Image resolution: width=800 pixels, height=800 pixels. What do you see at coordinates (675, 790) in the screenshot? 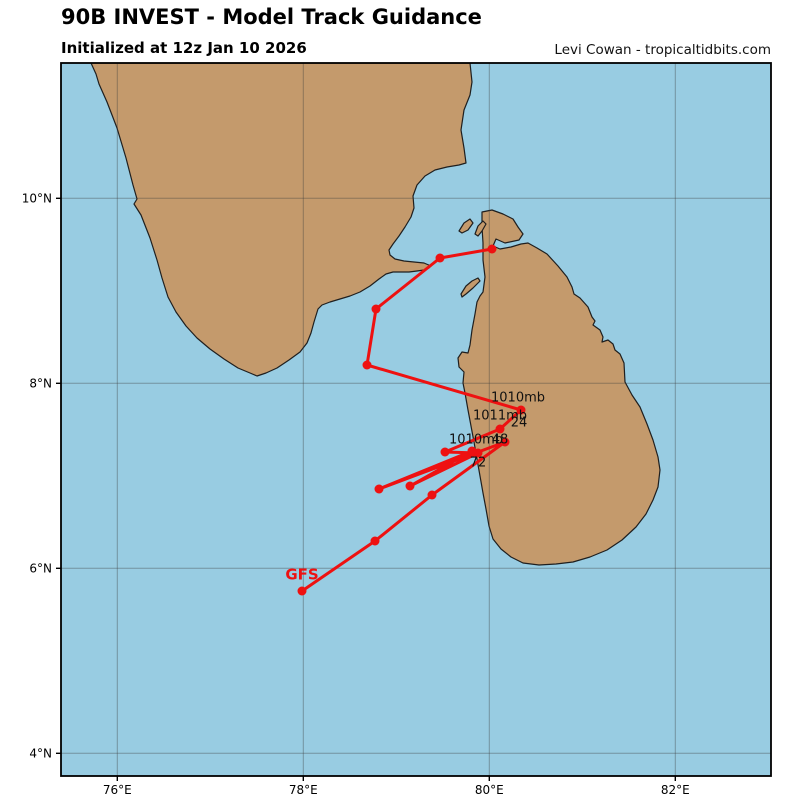
I see `x-tick-label: 82°E` at bounding box center [675, 790].